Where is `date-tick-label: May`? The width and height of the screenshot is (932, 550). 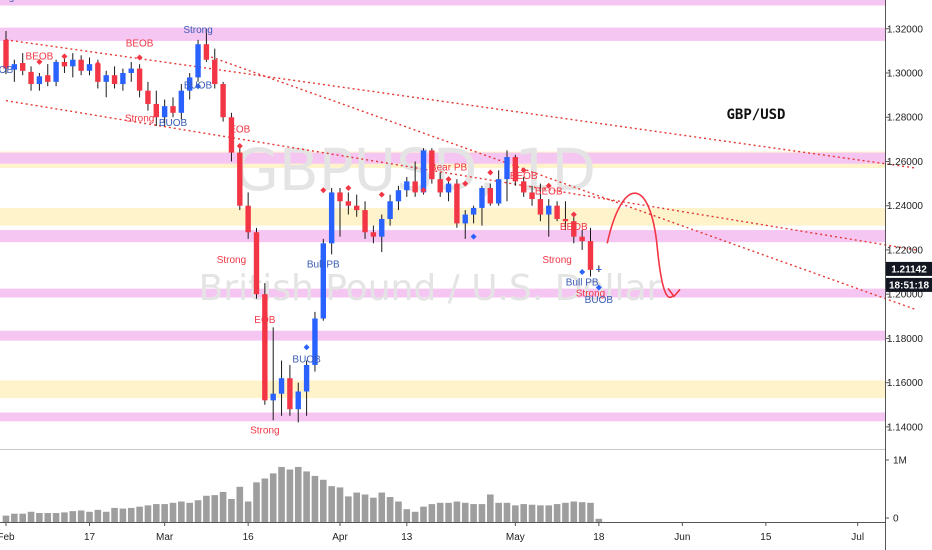
date-tick-label: May is located at coordinates (515, 537).